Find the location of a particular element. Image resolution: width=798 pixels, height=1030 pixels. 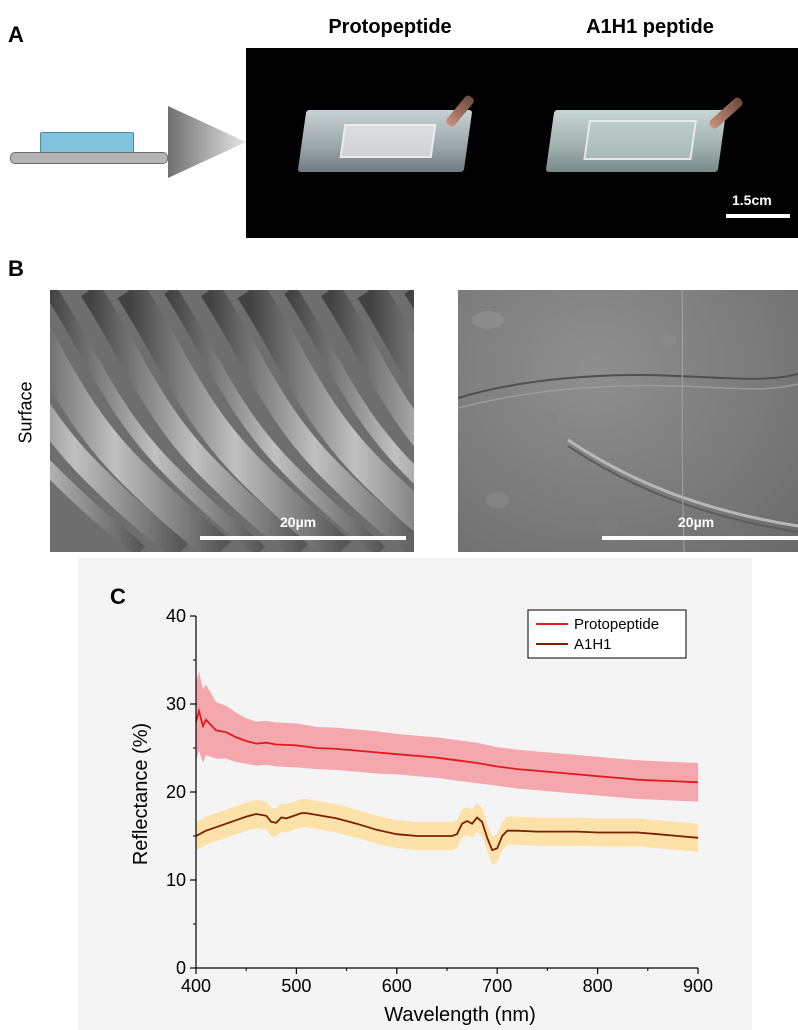

protopeptide-error-band is located at coordinates (447, 736).